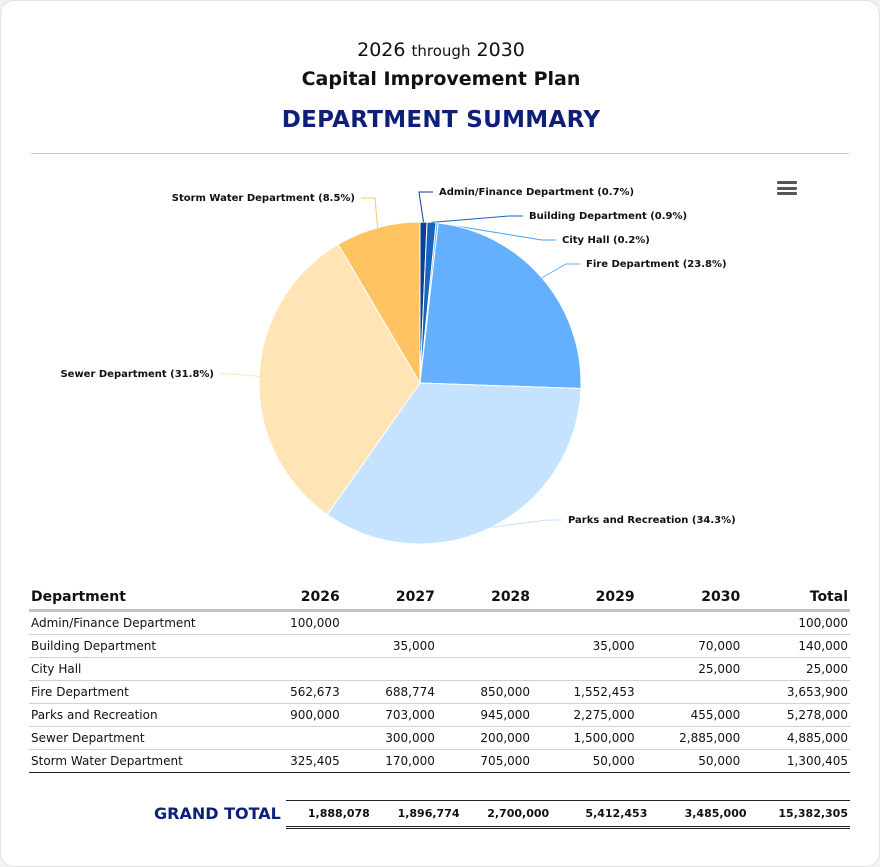  I want to click on pie-label-fire: Fire Department (23.8%), so click(656, 264).